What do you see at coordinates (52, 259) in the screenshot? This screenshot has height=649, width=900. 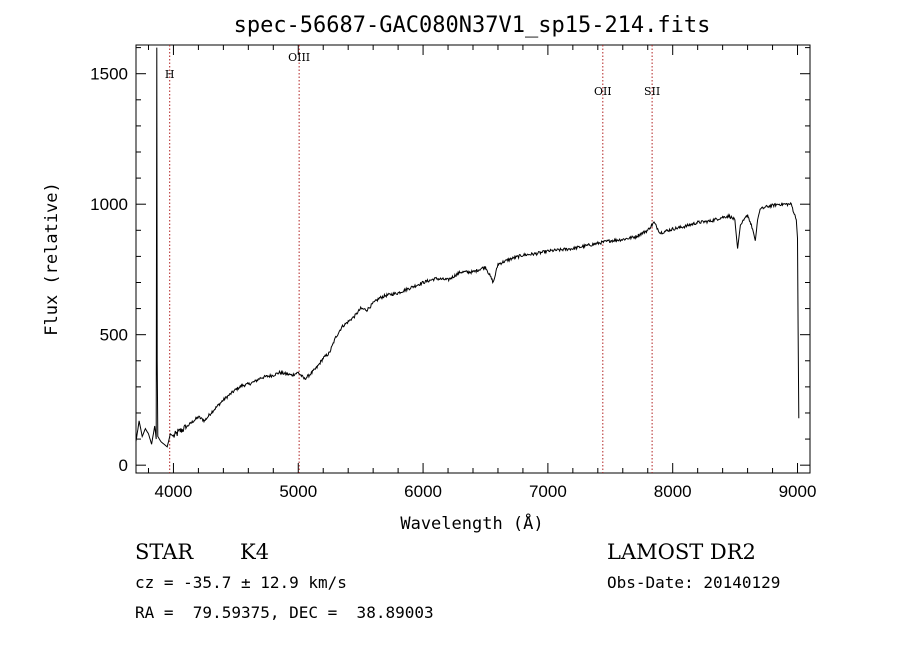 I see `y-axis-label: Flux (relative)` at bounding box center [52, 259].